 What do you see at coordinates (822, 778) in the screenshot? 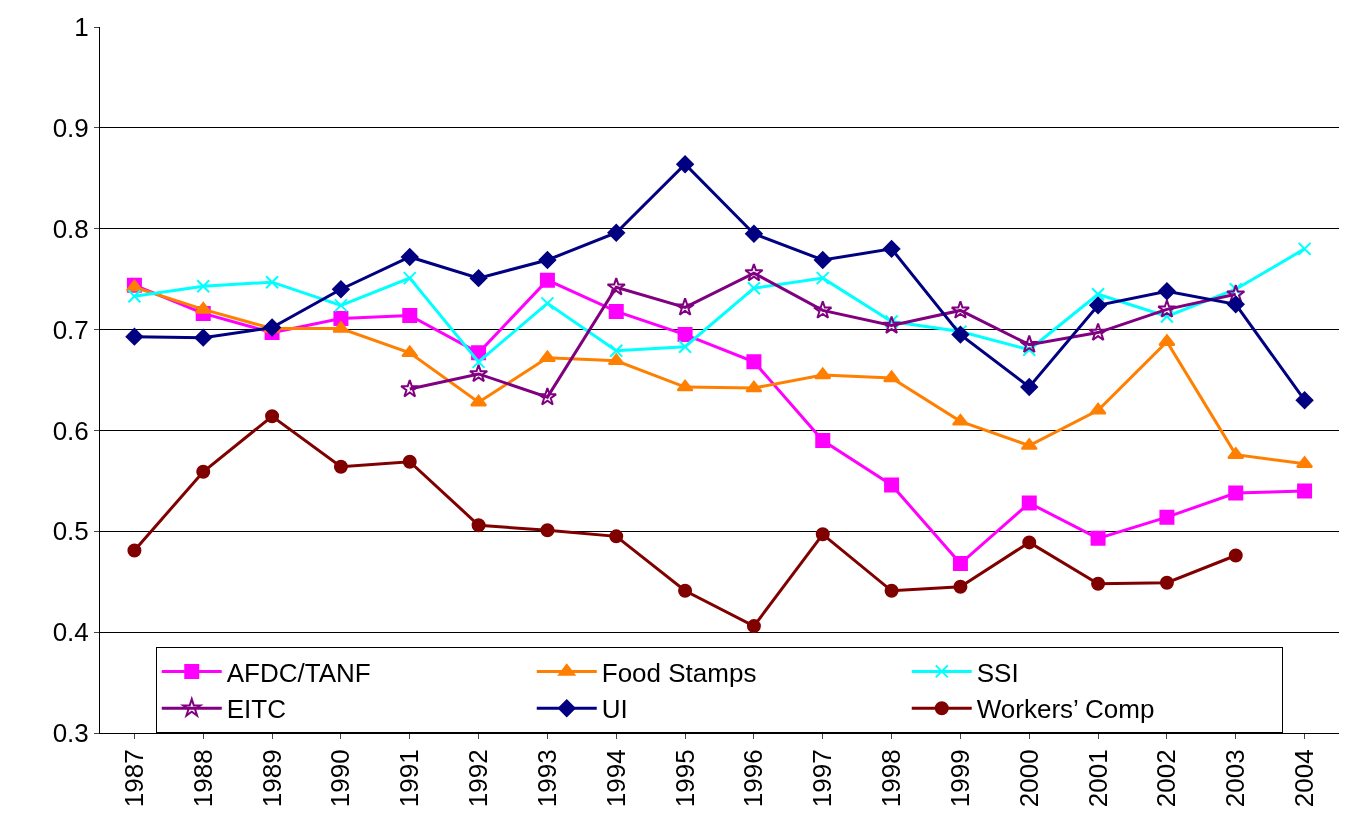
I see `x-tick-label: 1997` at bounding box center [822, 778].